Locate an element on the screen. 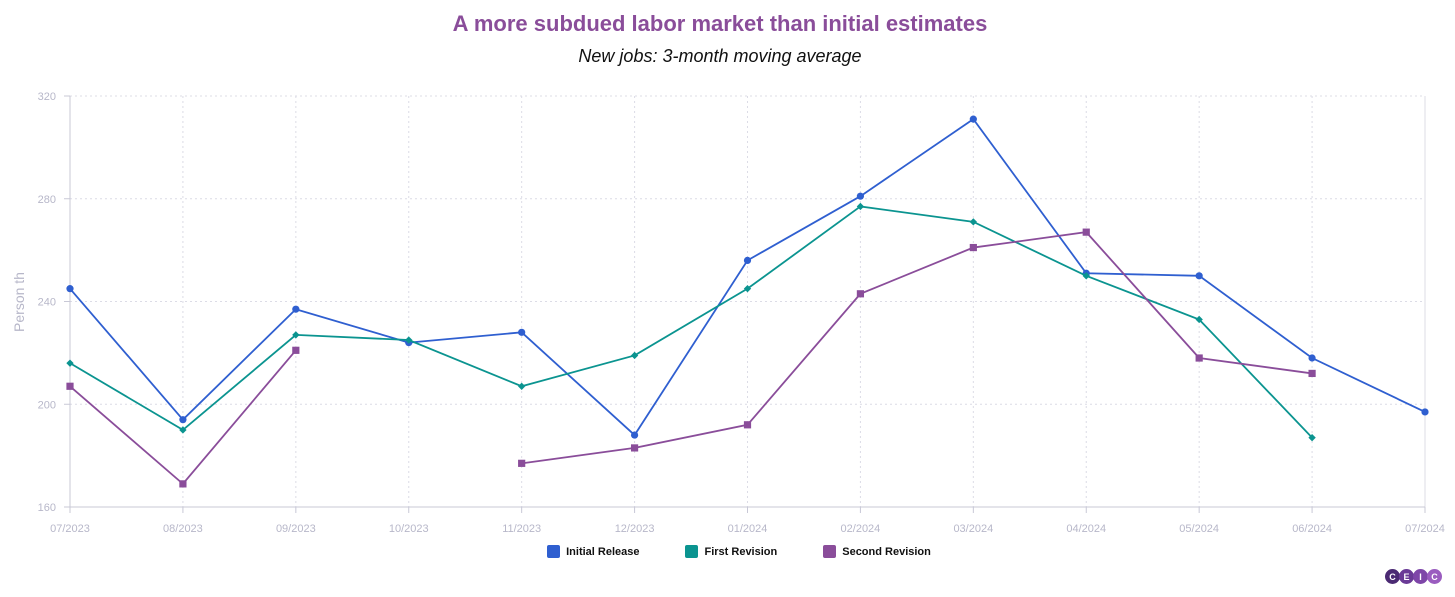  x-tick-label: 01/2024 is located at coordinates (748, 529).